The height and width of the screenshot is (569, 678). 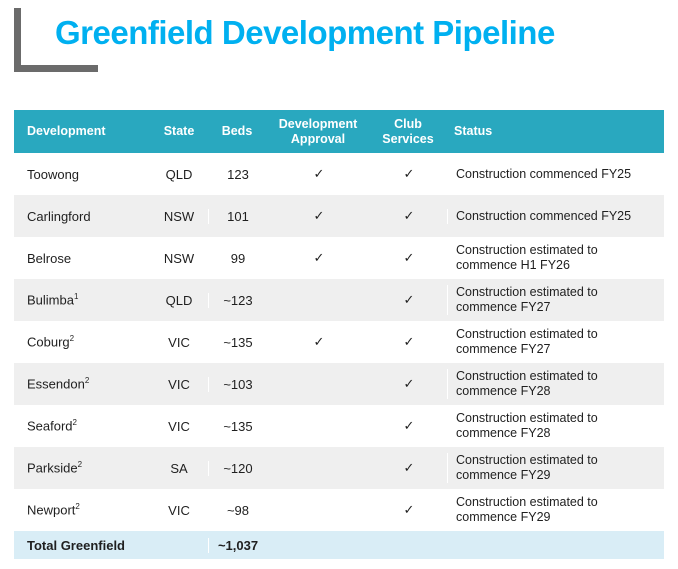 I want to click on total-label: Total Greenfield, so click(x=76, y=545).